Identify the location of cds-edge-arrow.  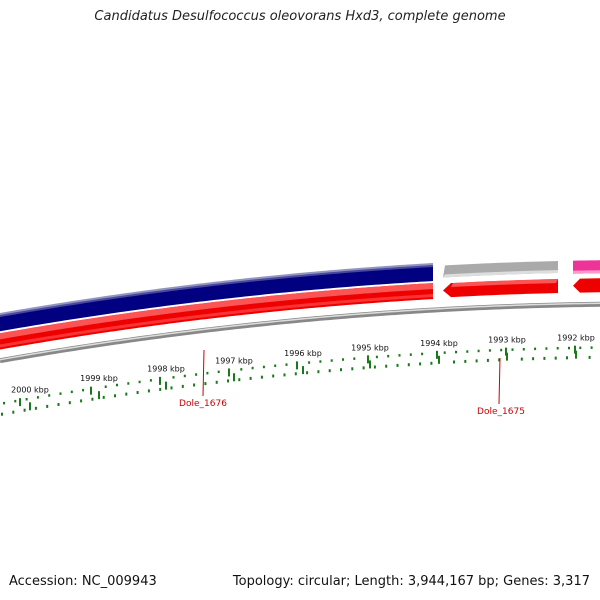
(586, 285).